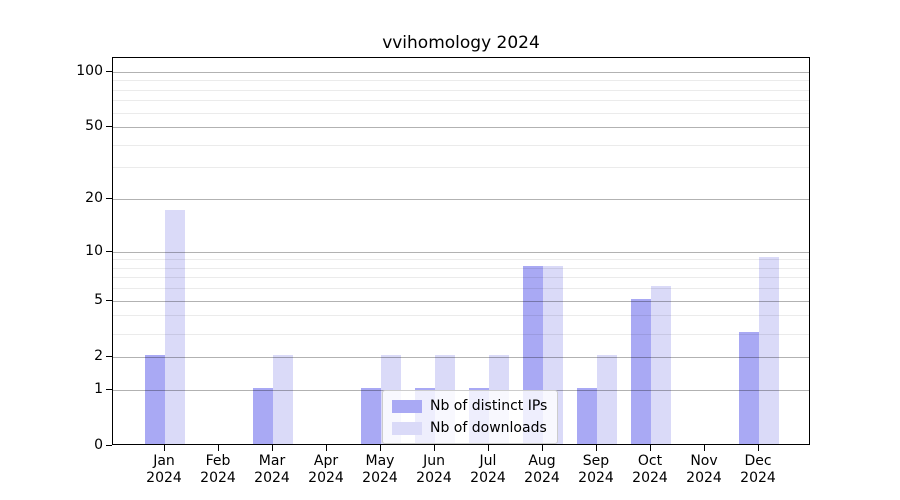 This screenshot has width=900, height=500. Describe the element at coordinates (89, 70) in the screenshot. I see `y-tick-label: 100` at that location.